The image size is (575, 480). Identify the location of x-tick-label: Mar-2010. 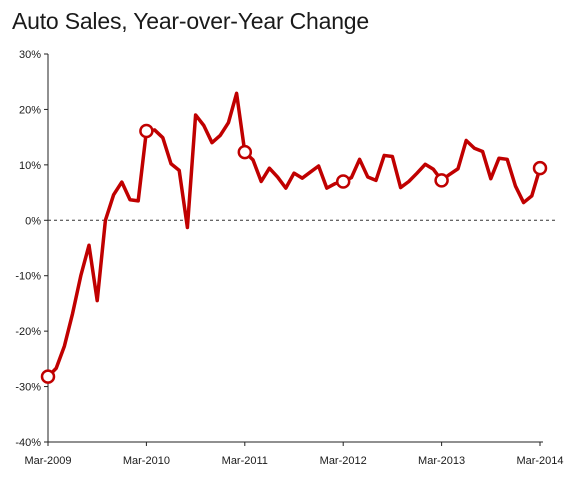
(146, 461).